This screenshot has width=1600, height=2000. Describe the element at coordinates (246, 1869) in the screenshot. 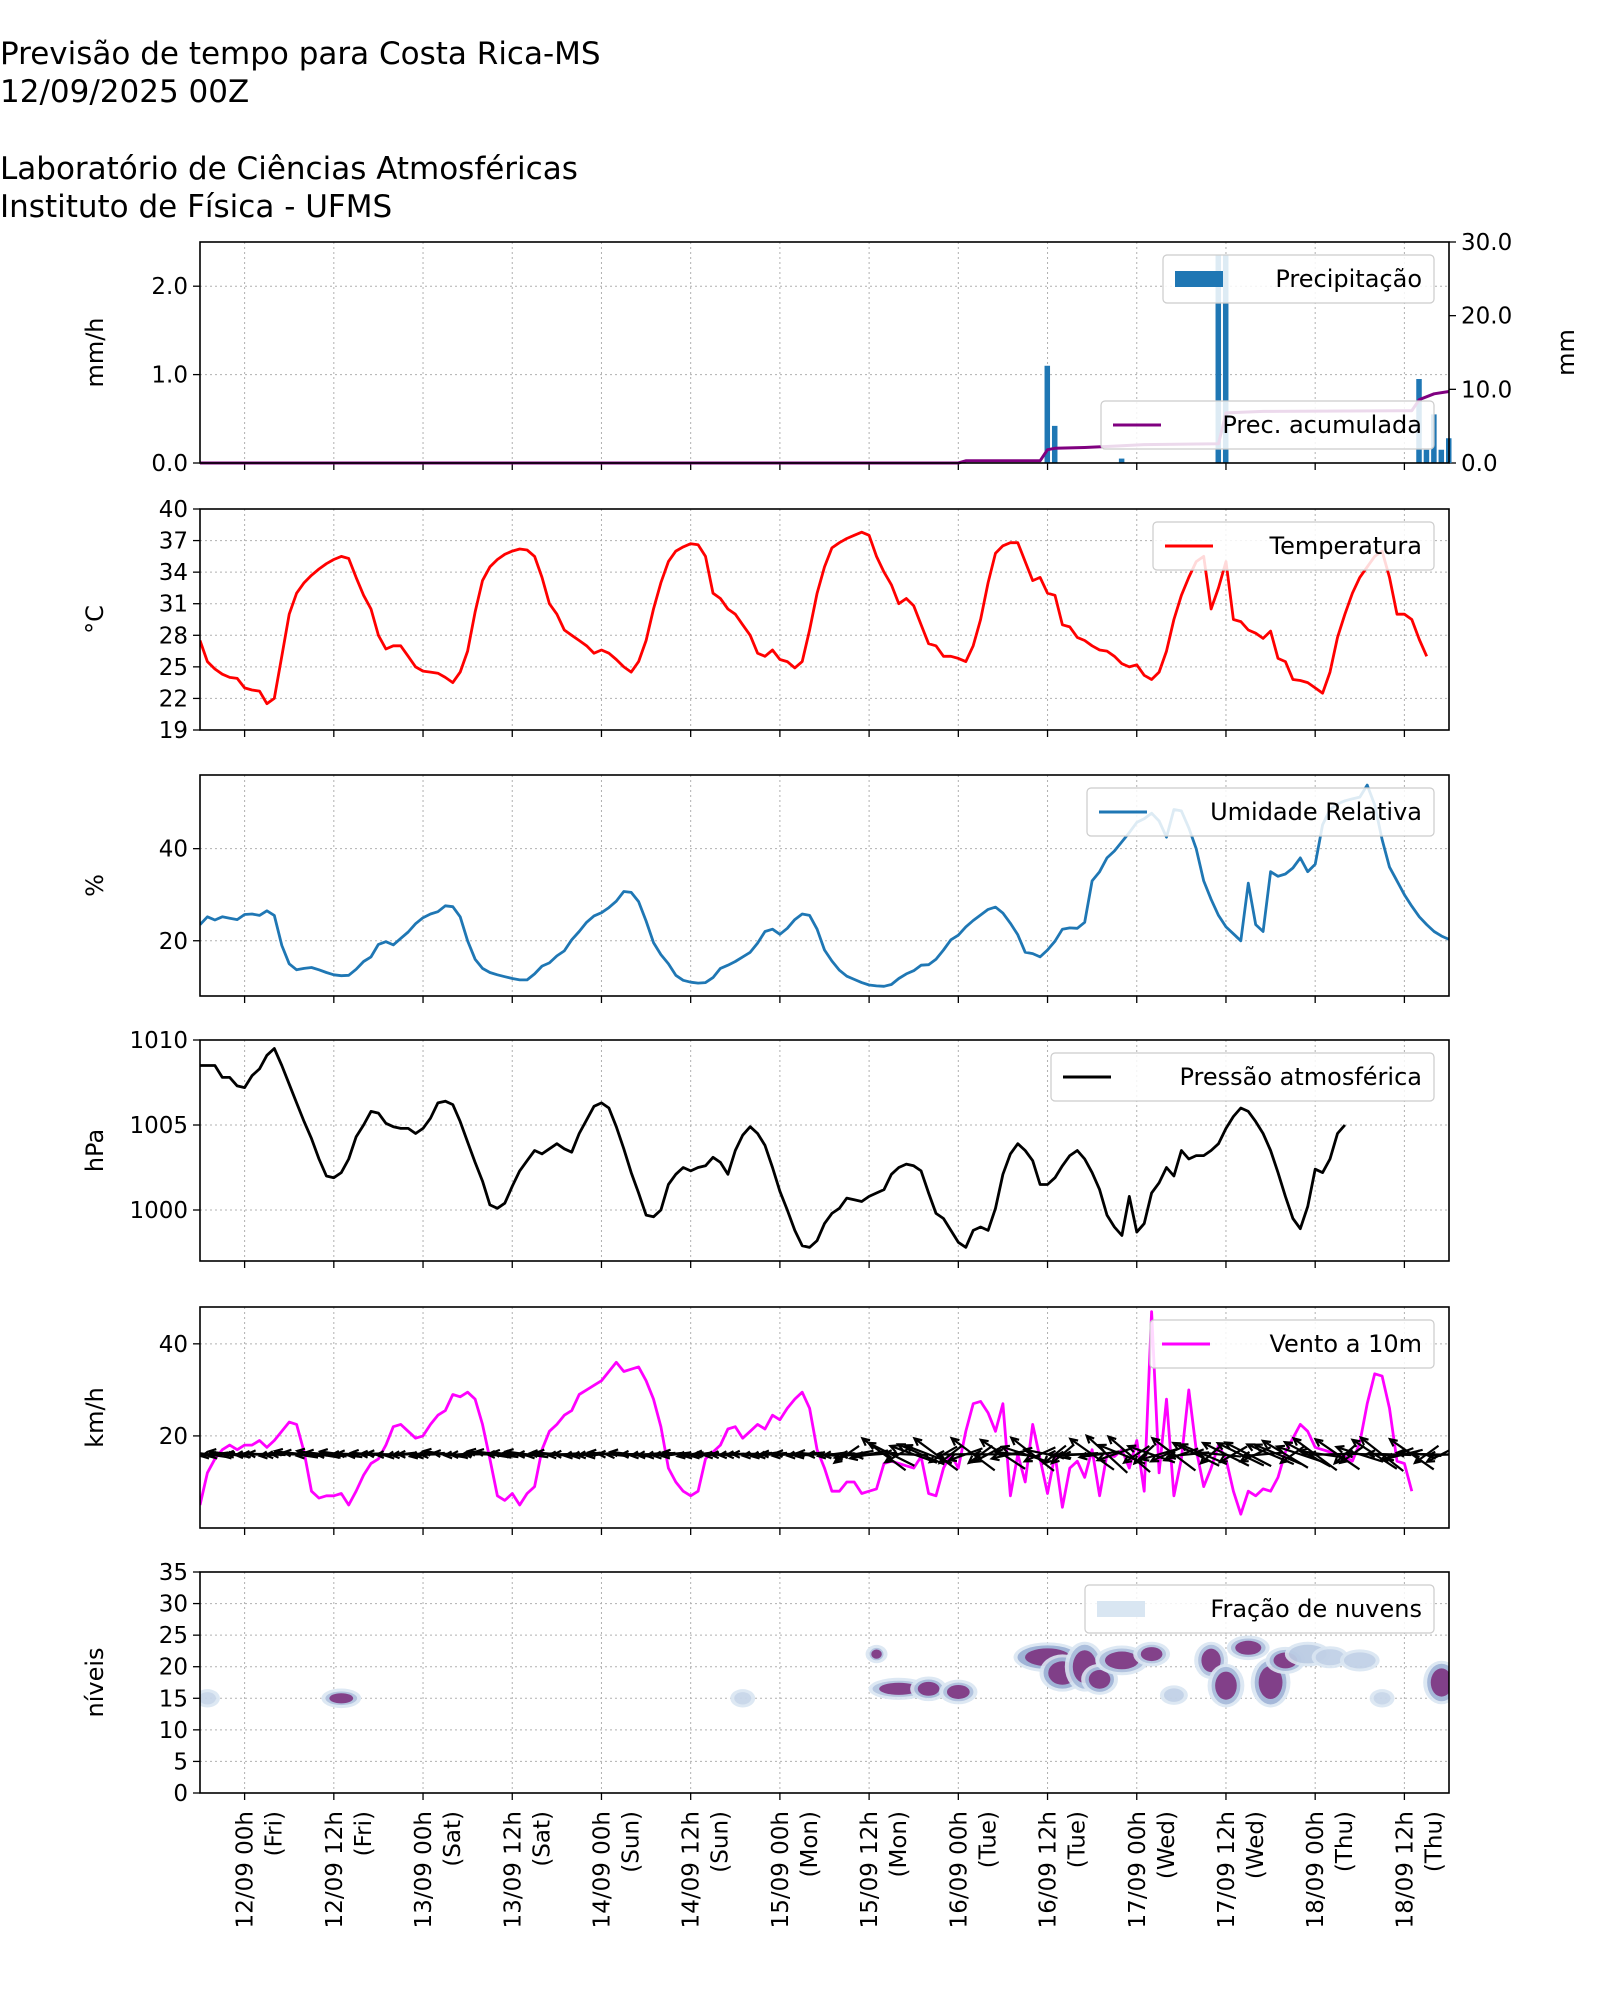

I see `x-tick-label-date: 12/09 00h` at that location.